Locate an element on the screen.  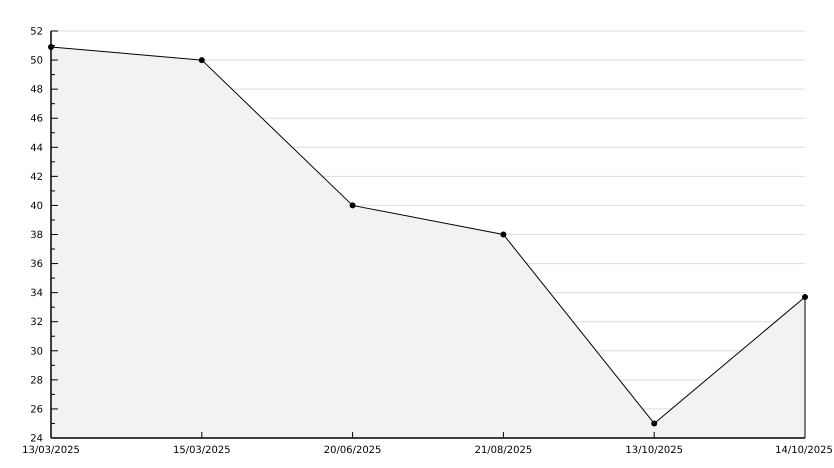
y-tick-label: 34 is located at coordinates (36, 294).